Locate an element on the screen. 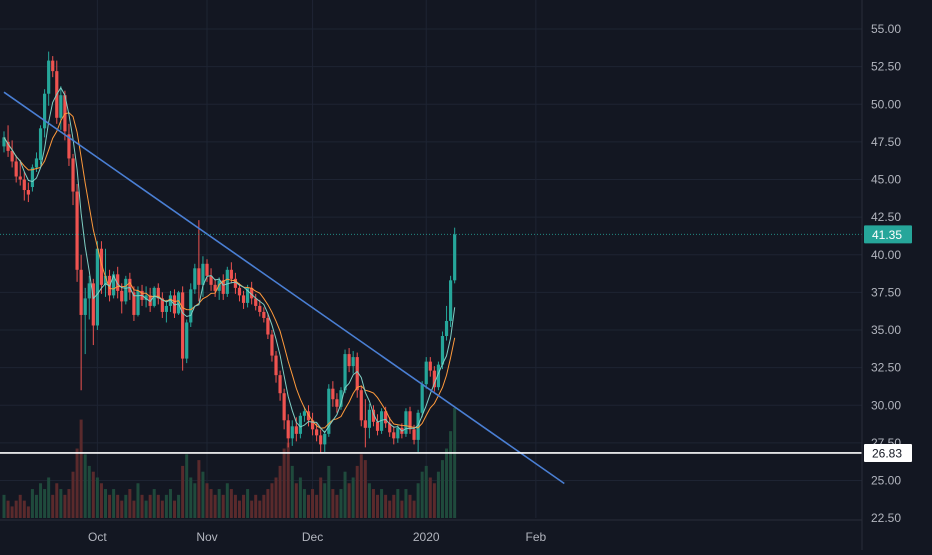  time-axis: Oct Nov Dec 2020 Feb is located at coordinates (431, 531).